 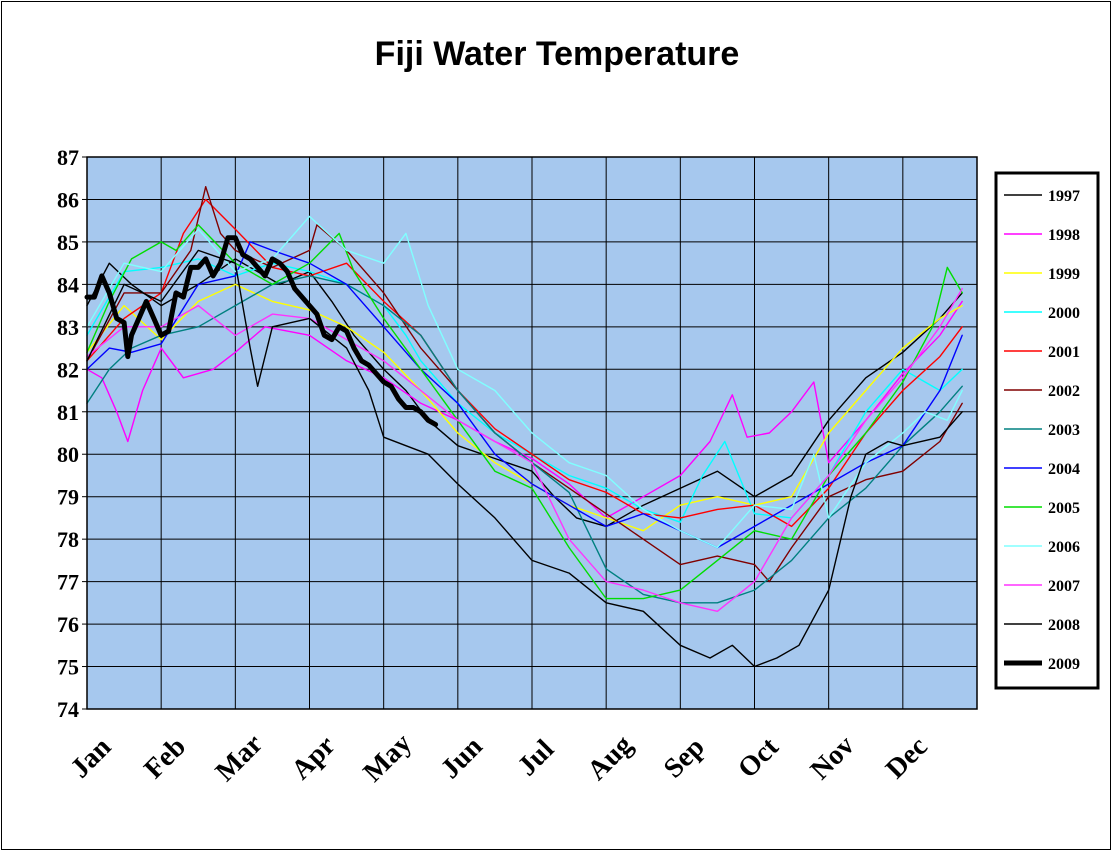 I want to click on y-tick-label: 83, so click(x=68, y=327).